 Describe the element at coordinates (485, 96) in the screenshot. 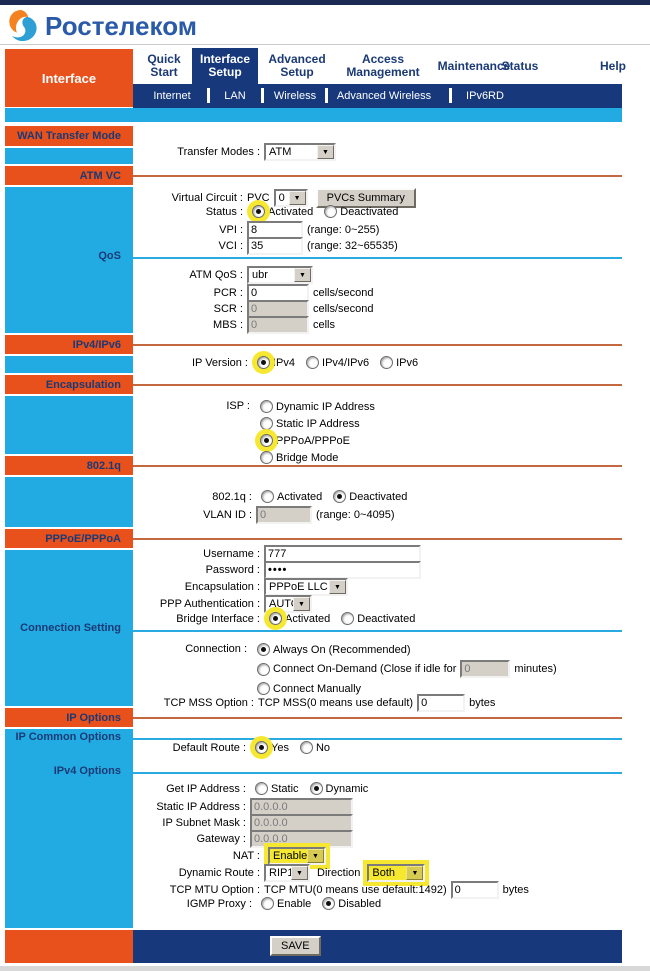

I see `subnav-ipv6rd: IPv6RD` at that location.